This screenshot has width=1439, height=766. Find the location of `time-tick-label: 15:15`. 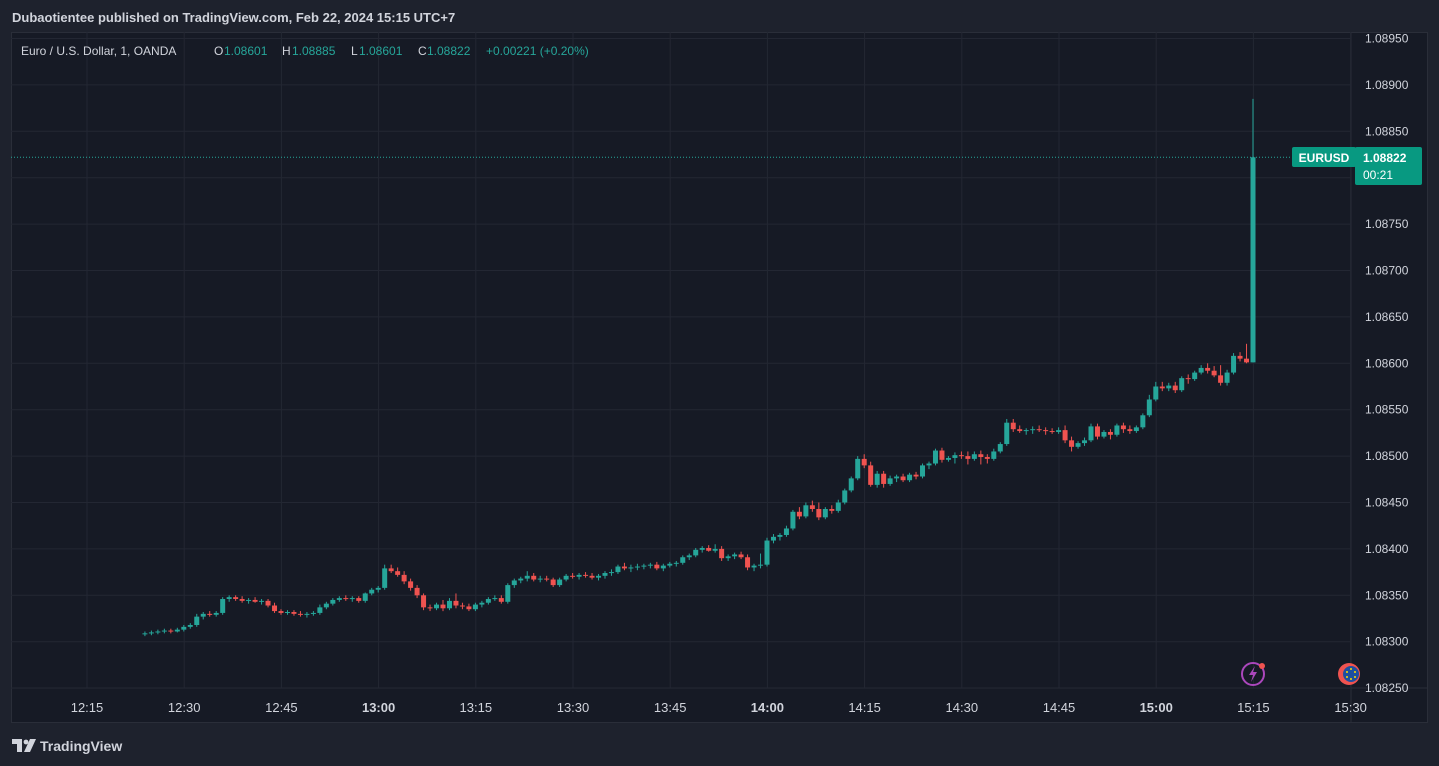

time-tick-label: 15:15 is located at coordinates (1253, 707).